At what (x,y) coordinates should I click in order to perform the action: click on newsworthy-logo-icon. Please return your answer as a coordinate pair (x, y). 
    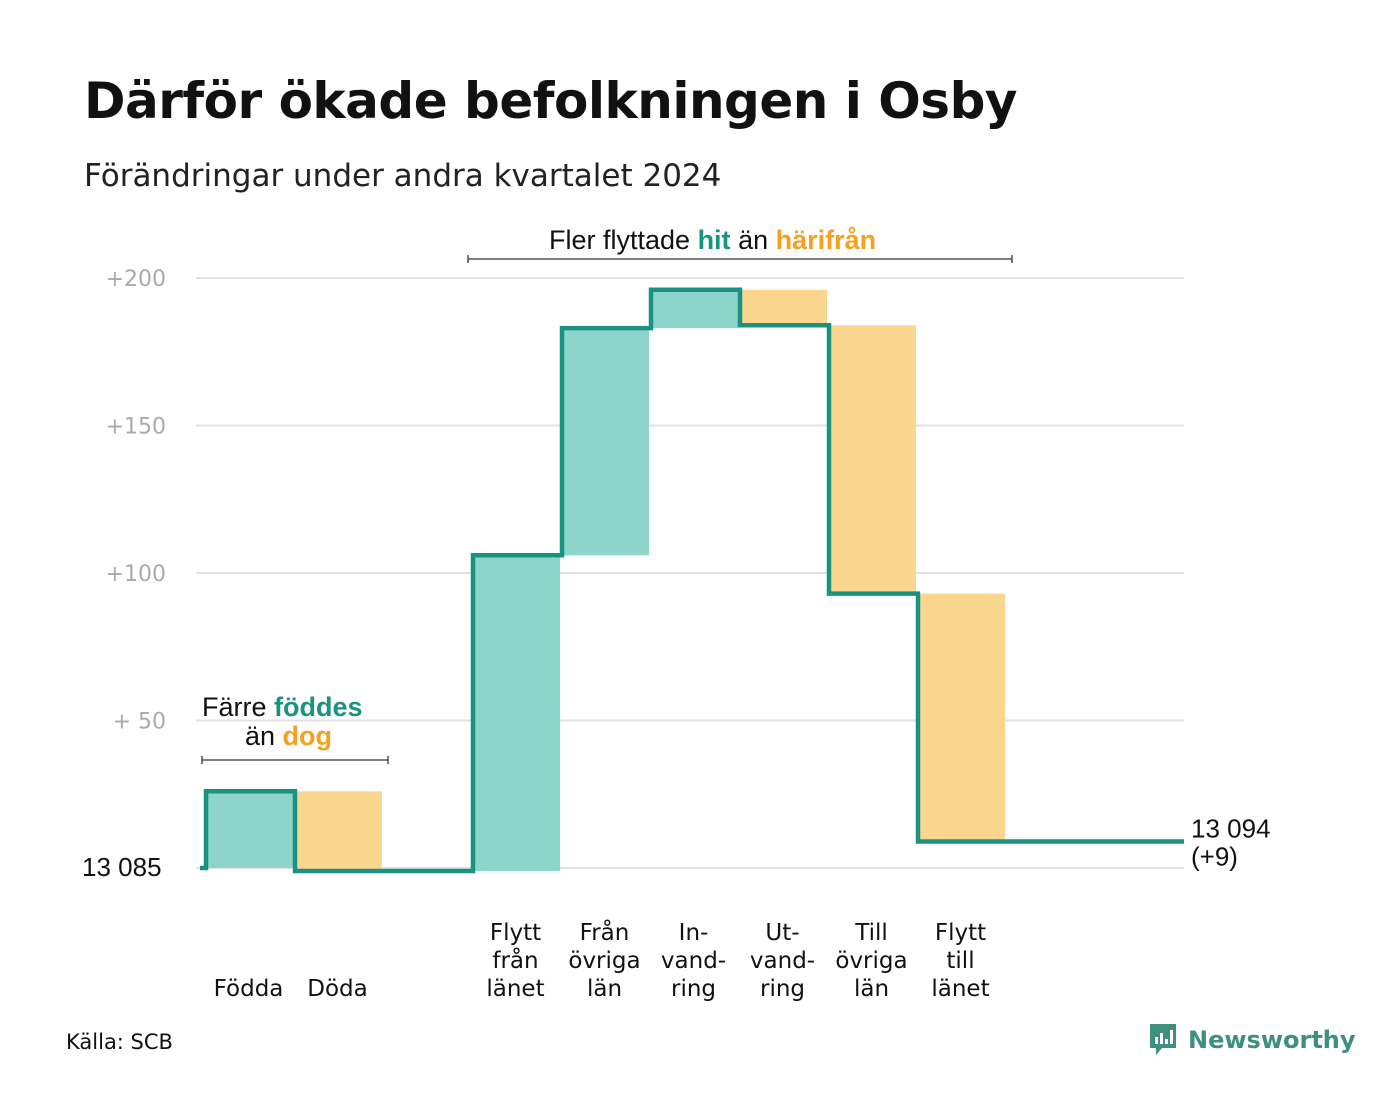
    Looking at the image, I should click on (1163, 1039).